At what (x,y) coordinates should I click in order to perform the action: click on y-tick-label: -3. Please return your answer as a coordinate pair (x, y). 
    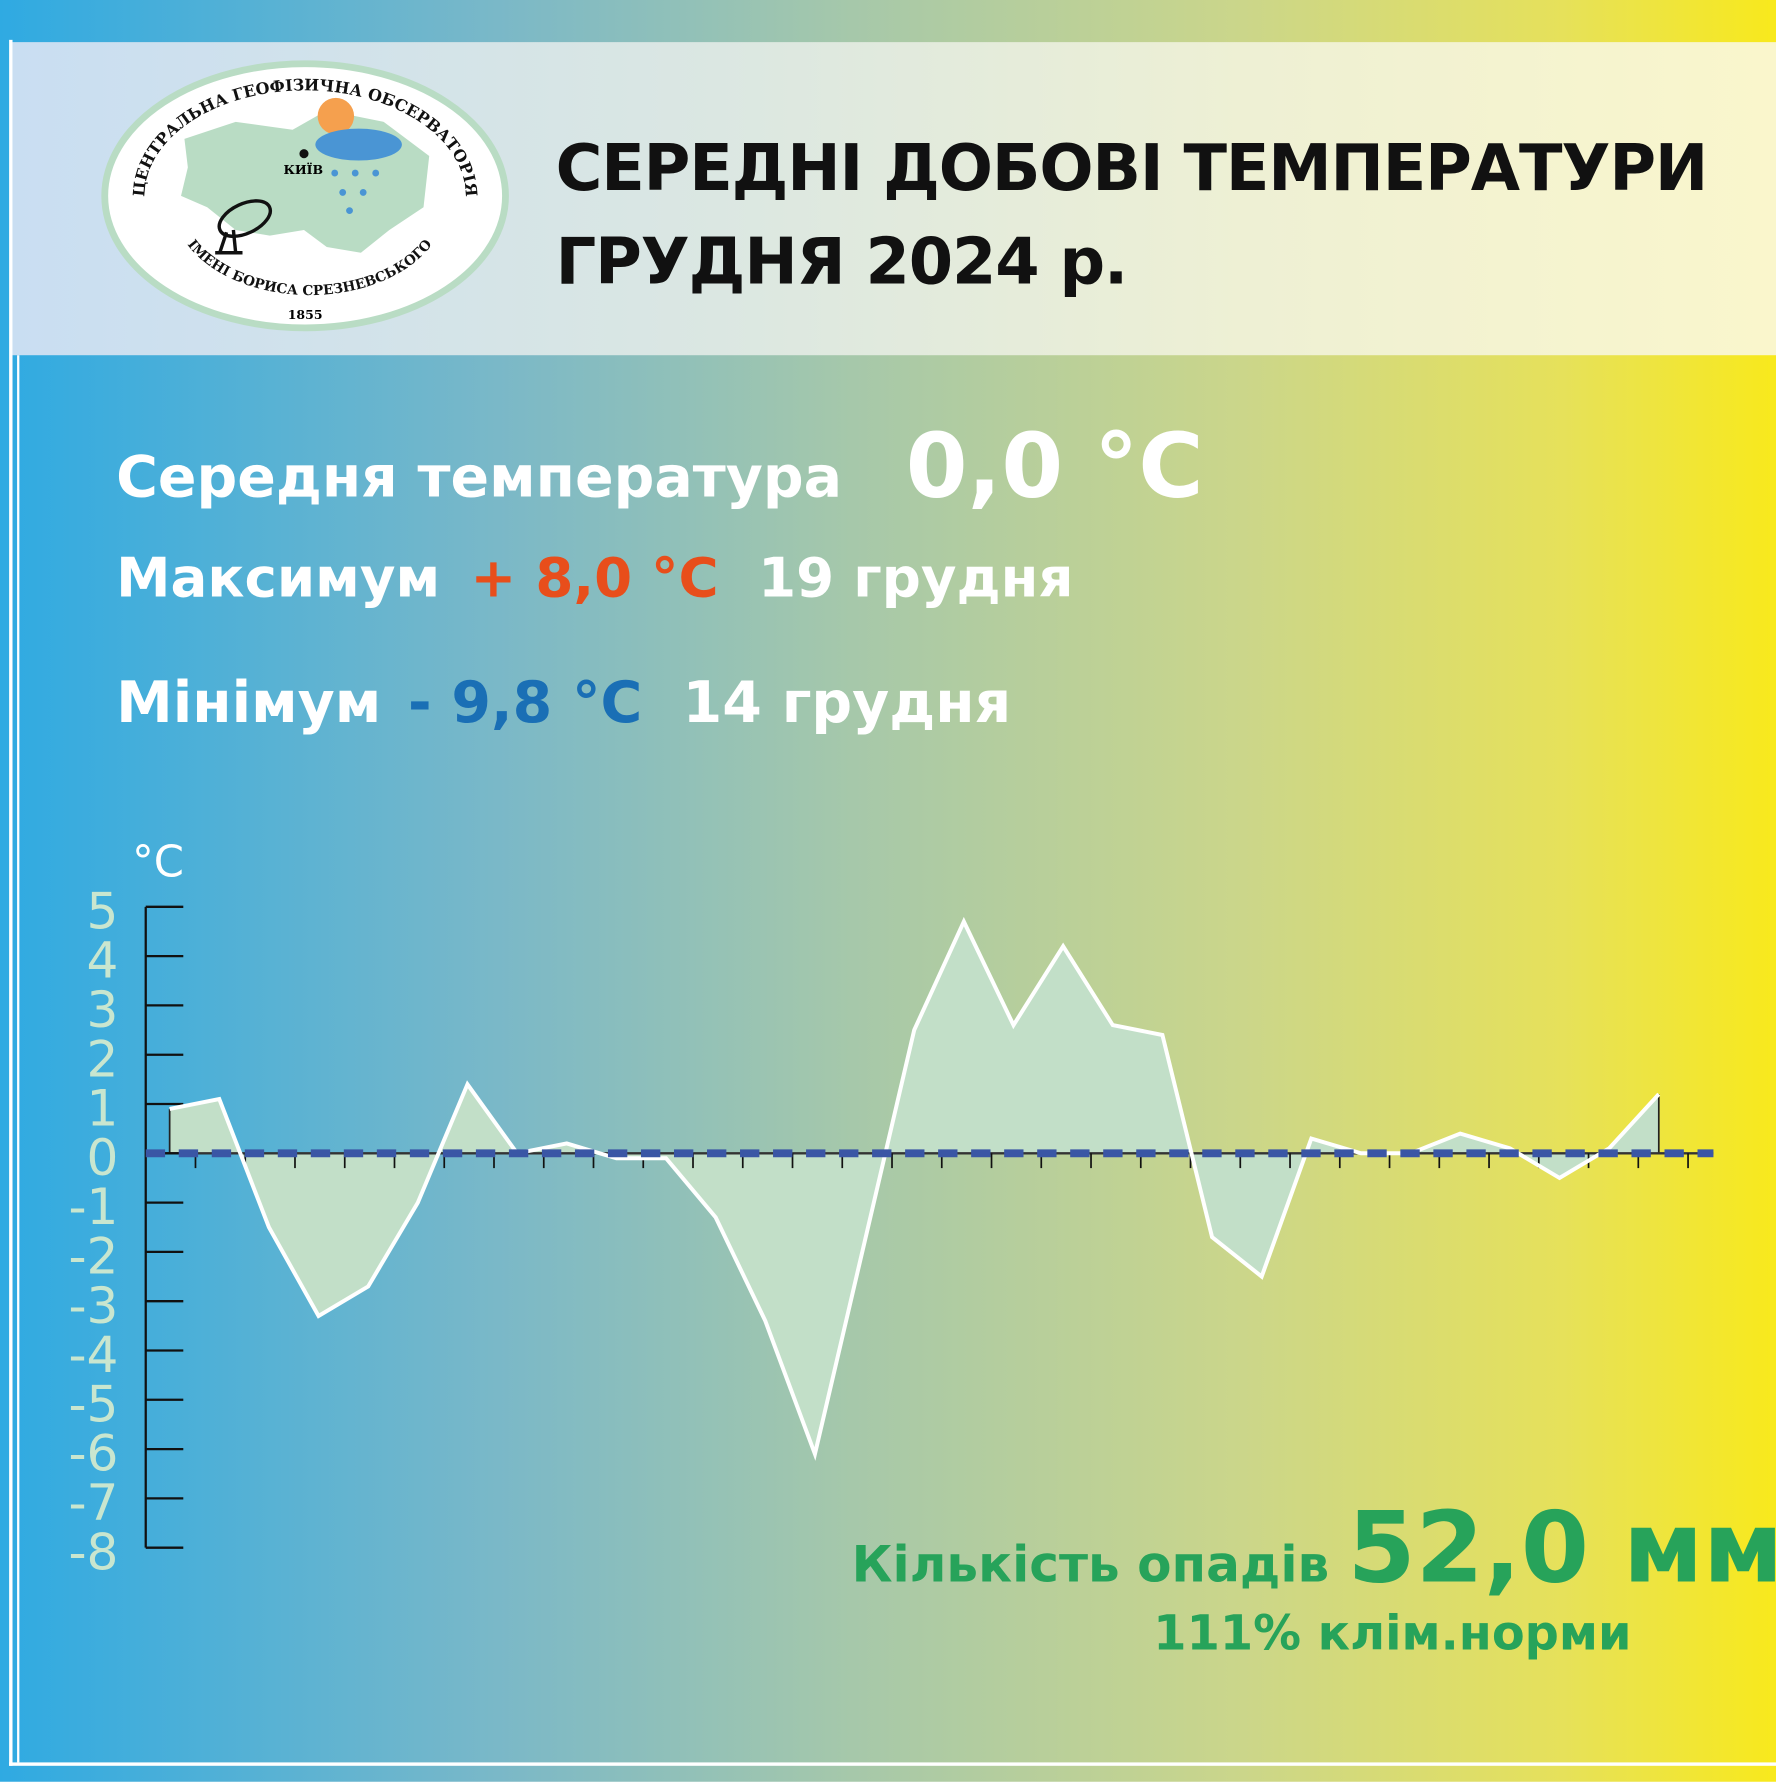
    Looking at the image, I should click on (93, 1306).